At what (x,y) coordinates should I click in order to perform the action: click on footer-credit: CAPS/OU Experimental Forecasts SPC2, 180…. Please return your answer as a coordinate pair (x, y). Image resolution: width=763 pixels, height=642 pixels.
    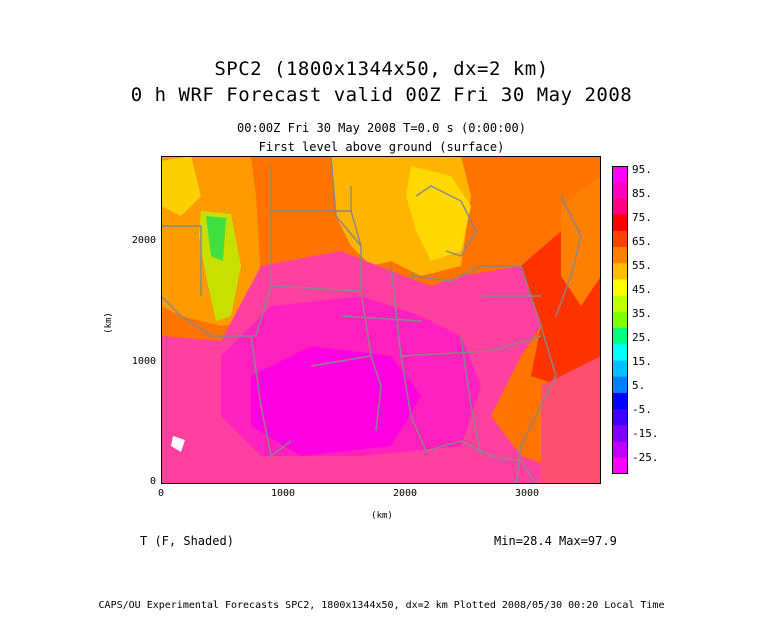
    Looking at the image, I should click on (381, 605).